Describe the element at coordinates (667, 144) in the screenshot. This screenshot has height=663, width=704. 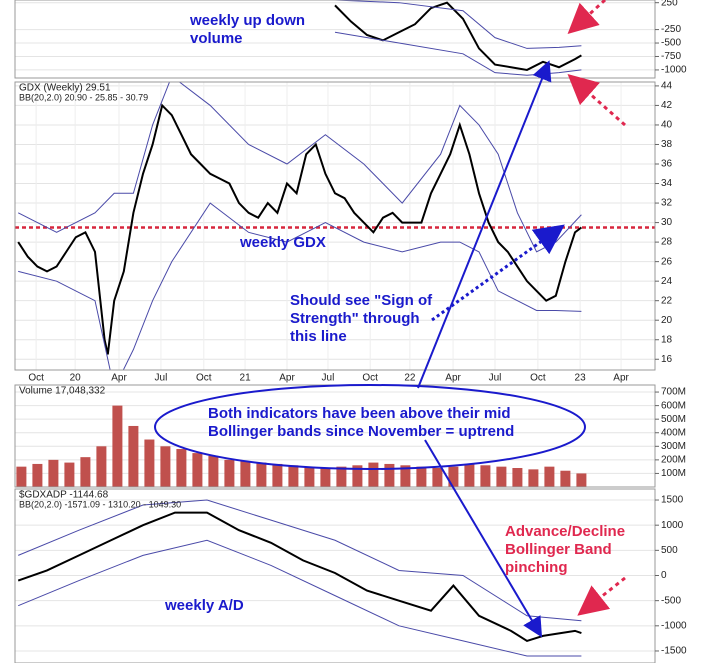
I see `y-tick-label: 38` at that location.